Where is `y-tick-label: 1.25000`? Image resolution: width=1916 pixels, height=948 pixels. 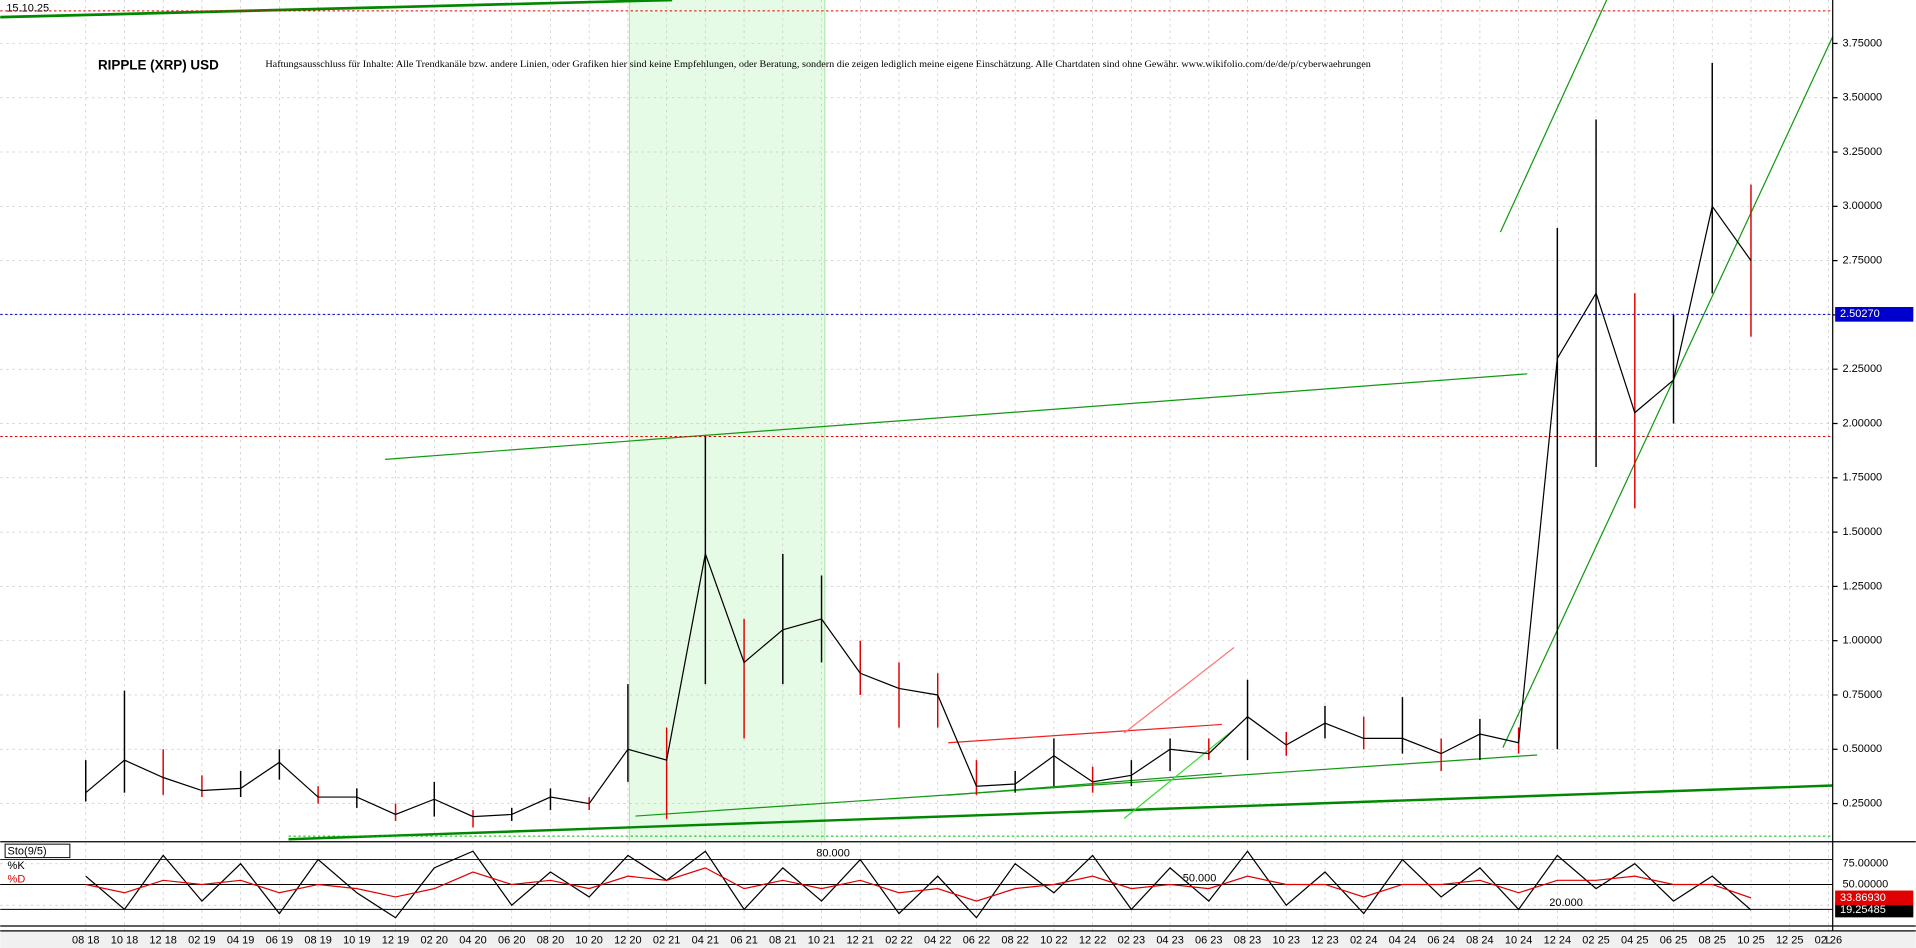 y-tick-label: 1.25000 is located at coordinates (1862, 586).